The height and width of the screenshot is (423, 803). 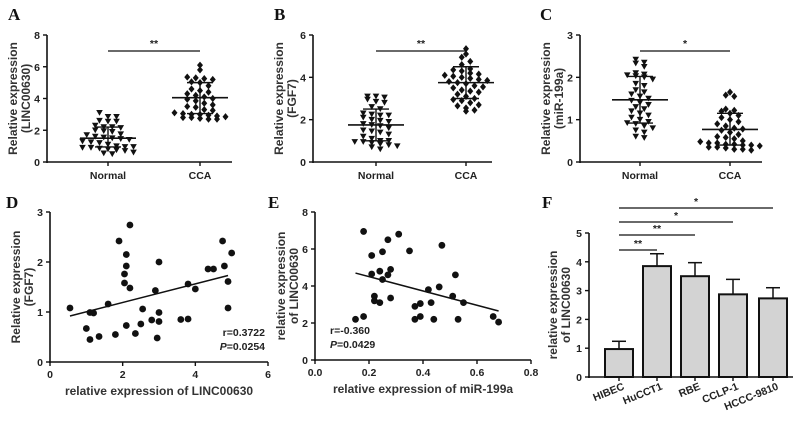 What do you see at coordinates (279, 14) in the screenshot?
I see `panel-letter: B` at bounding box center [279, 14].